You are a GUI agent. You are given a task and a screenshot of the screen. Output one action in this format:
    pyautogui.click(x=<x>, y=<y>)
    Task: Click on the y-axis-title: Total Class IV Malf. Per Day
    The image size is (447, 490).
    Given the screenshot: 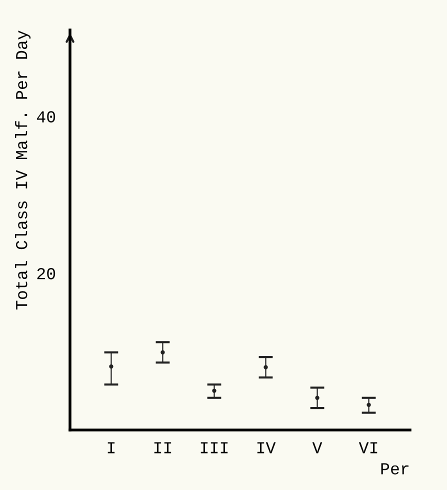 What is the action you would take?
    pyautogui.click(x=23, y=170)
    